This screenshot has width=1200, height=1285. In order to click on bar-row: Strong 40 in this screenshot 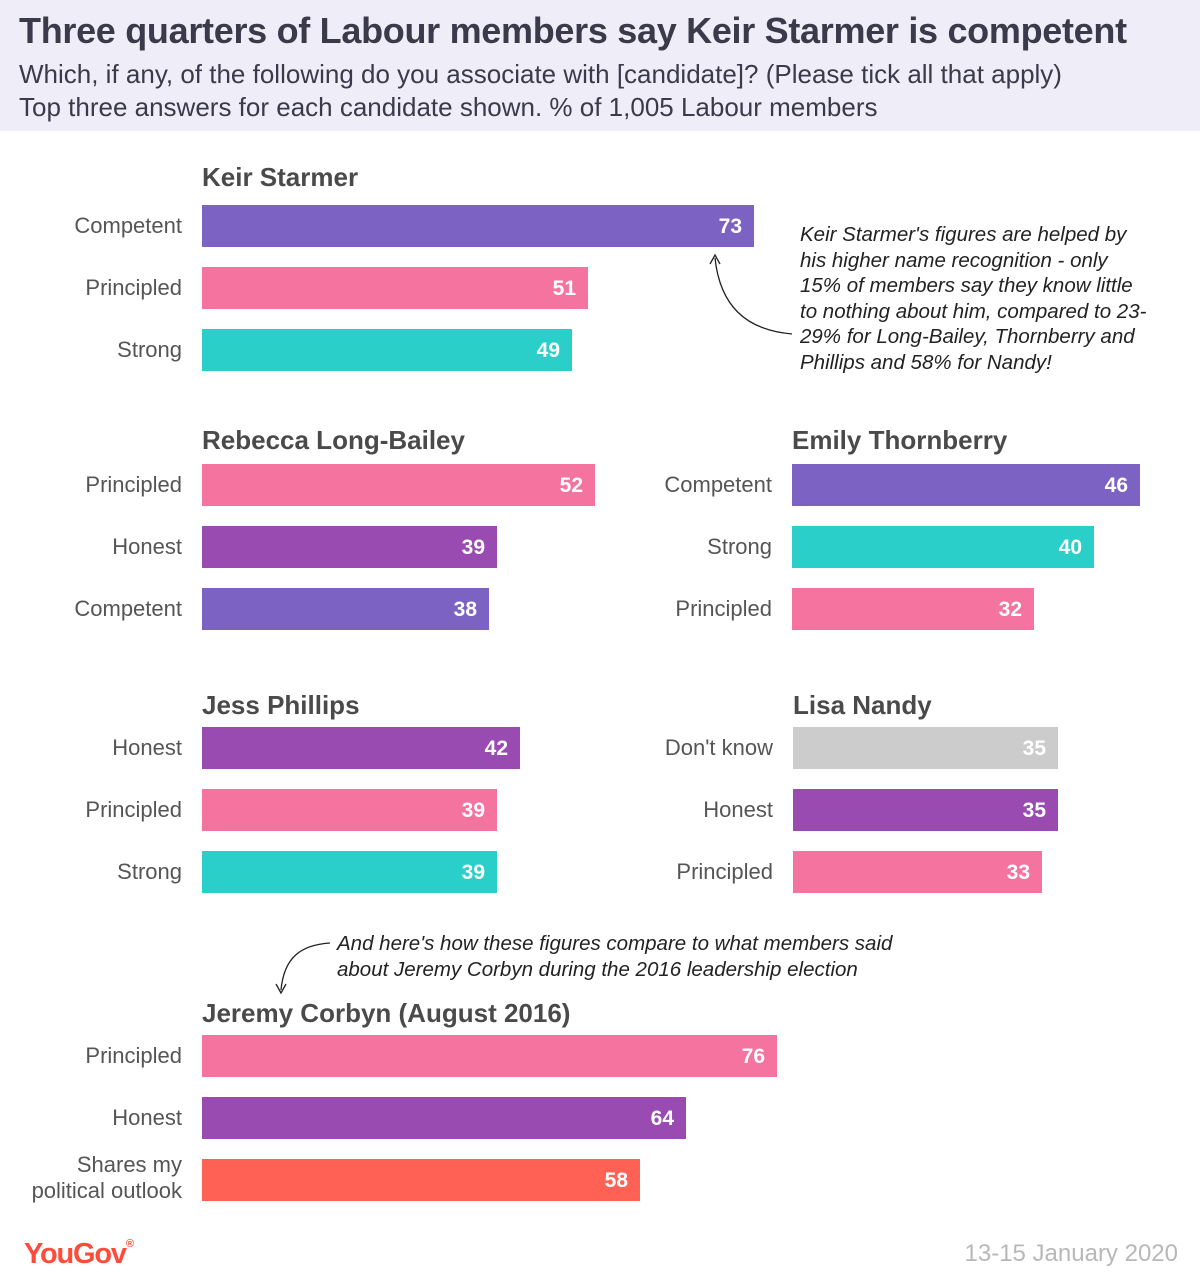, I will do `click(893, 547)`.